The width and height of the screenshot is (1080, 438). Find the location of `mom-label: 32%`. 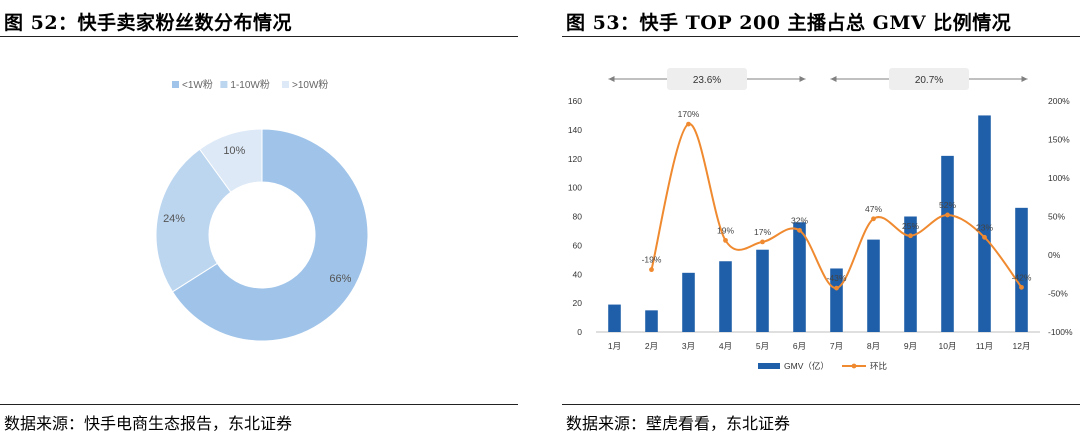

mom-label: 32% is located at coordinates (799, 220).